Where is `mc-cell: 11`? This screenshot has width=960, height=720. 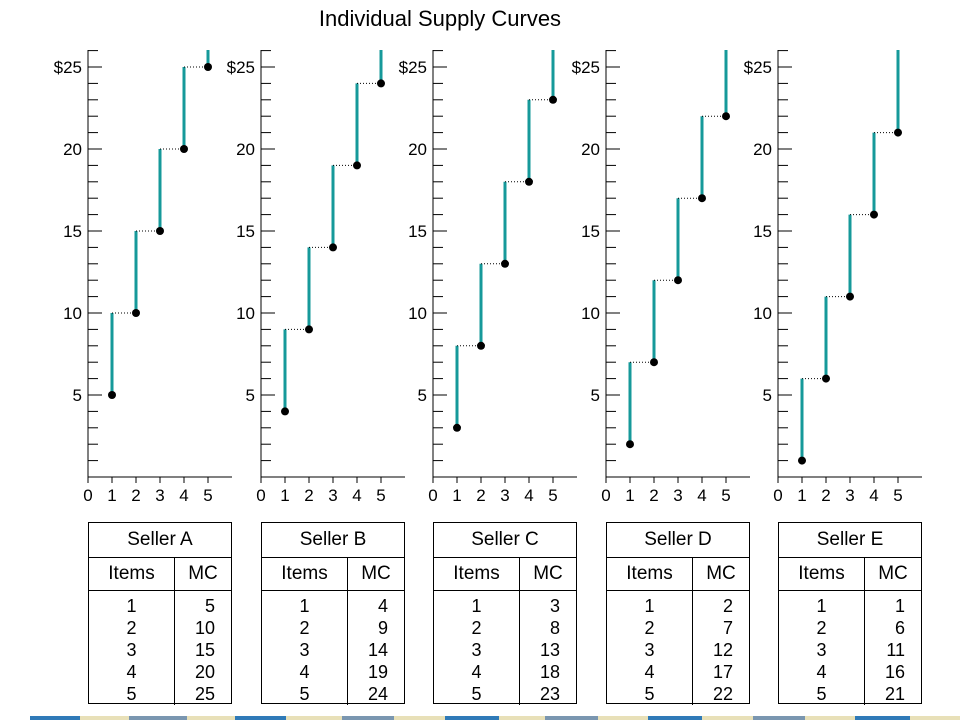
mc-cell: 11 is located at coordinates (895, 650).